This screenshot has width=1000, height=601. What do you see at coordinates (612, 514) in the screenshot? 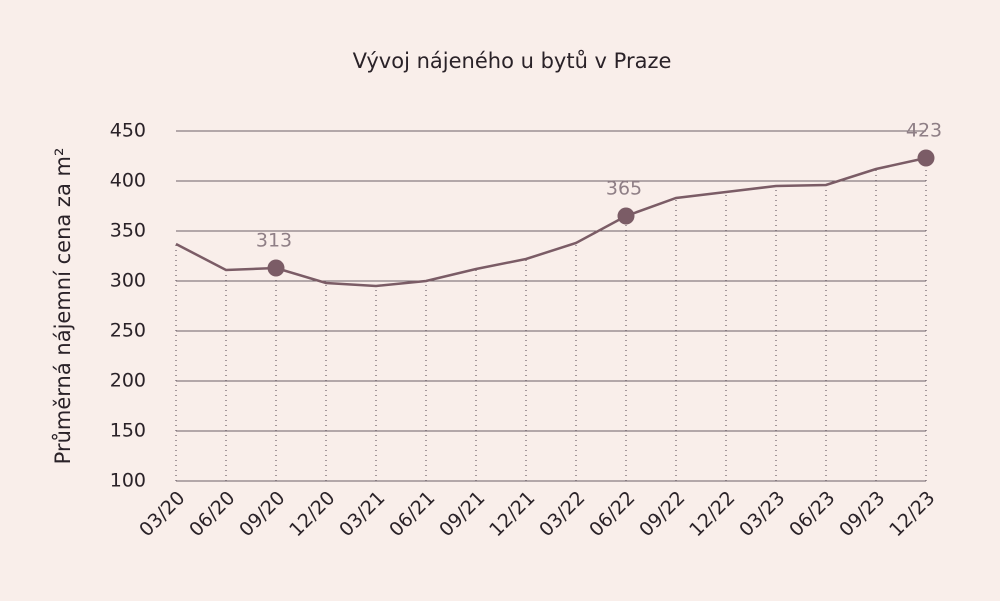
I see `x-tick-label: 06/22` at bounding box center [612, 514].